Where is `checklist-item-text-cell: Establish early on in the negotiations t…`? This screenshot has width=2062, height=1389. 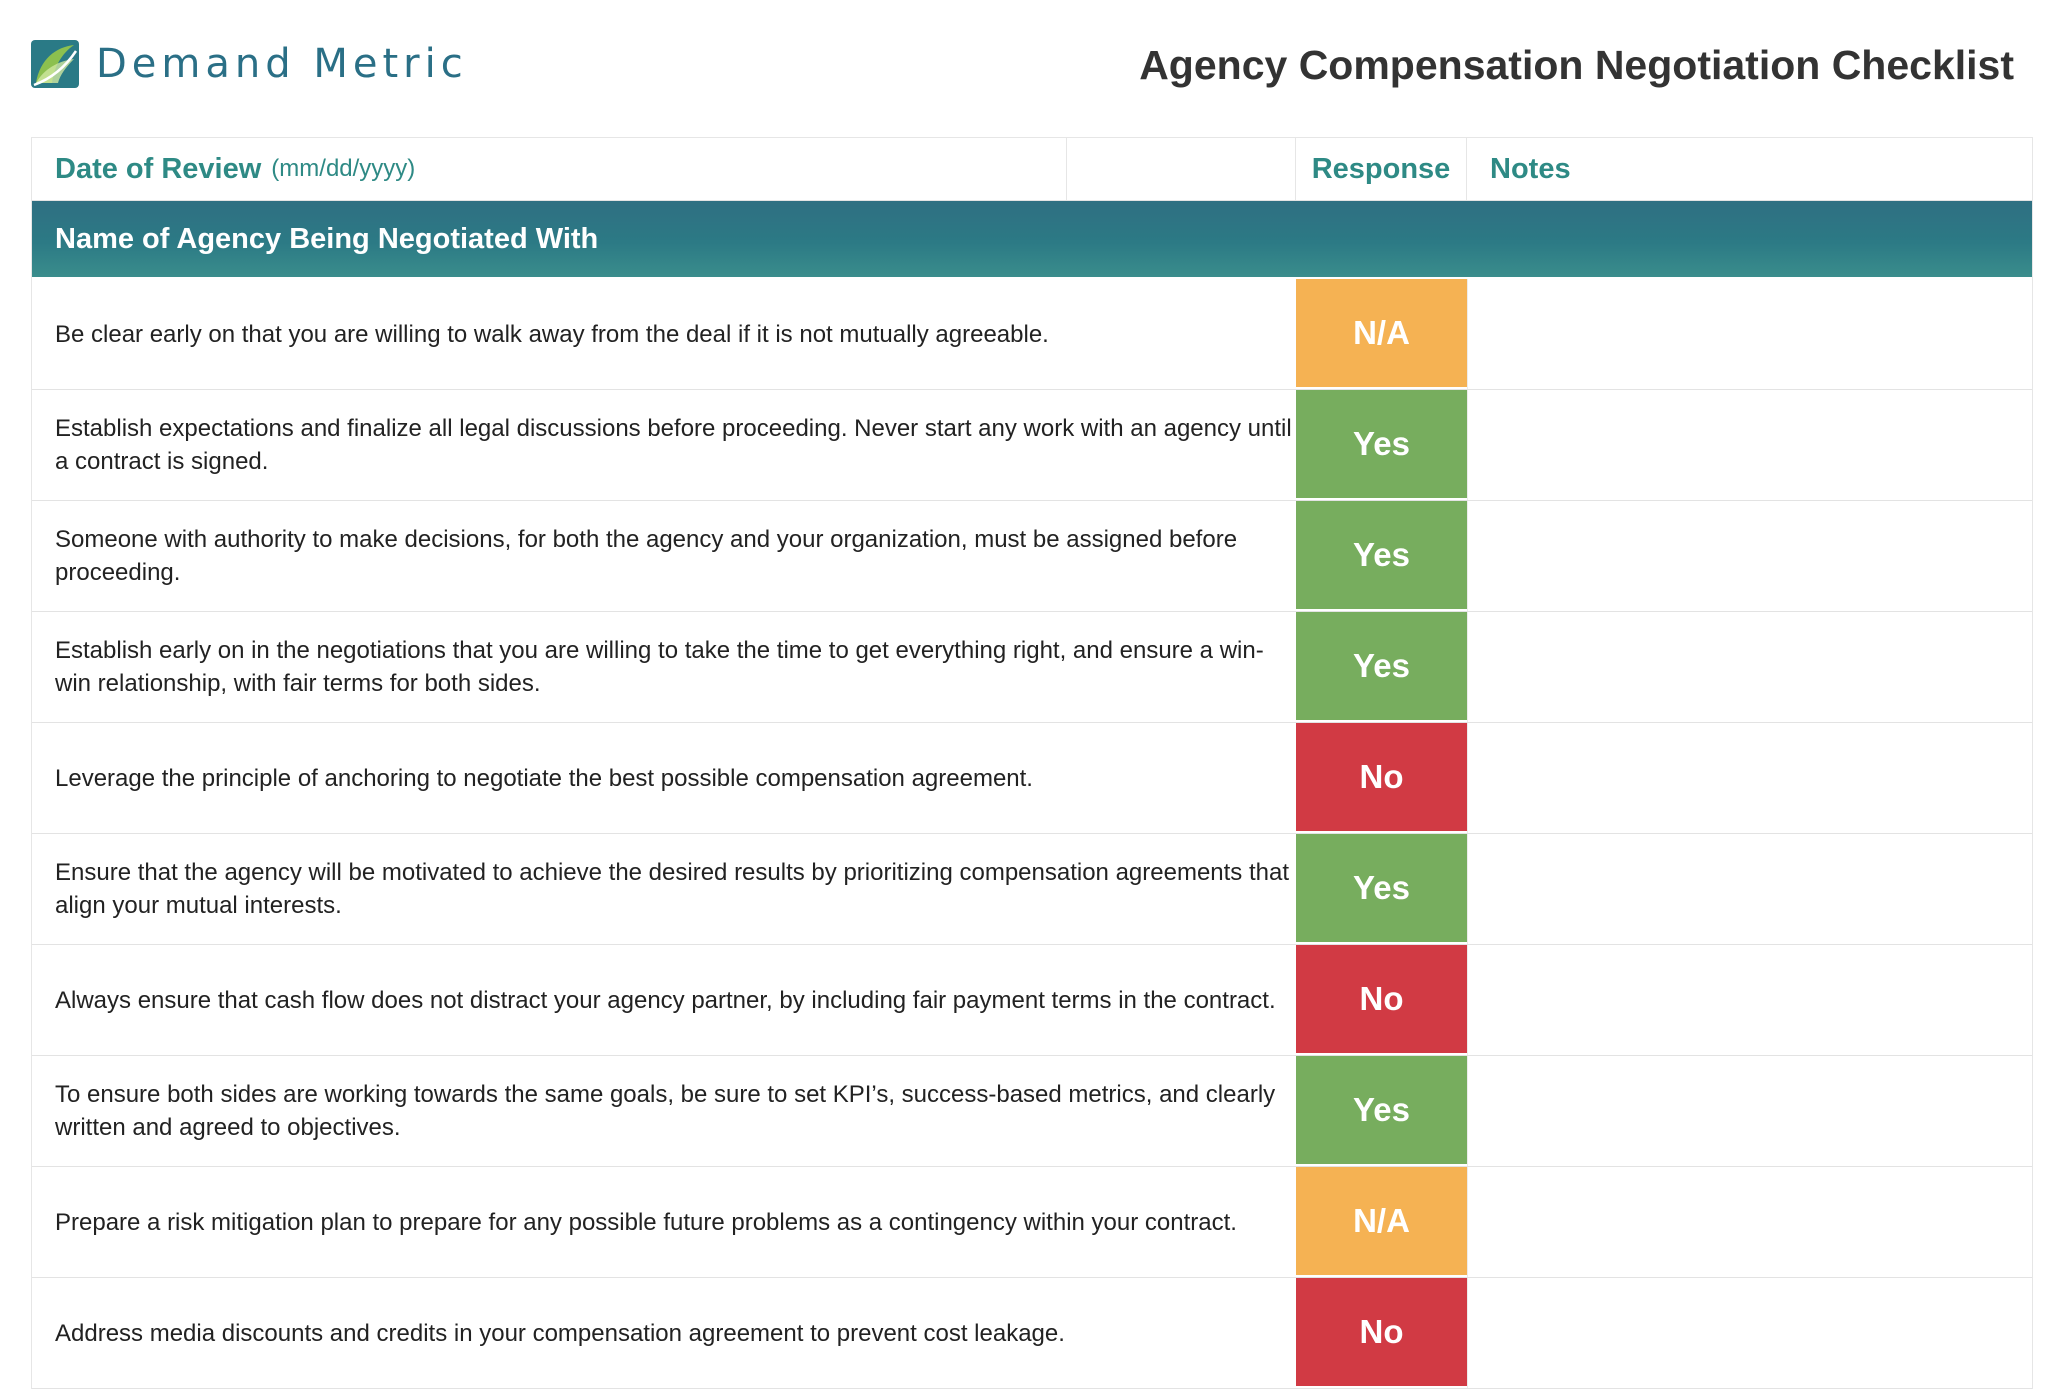 checklist-item-text-cell: Establish early on in the negotiations t… is located at coordinates (664, 667).